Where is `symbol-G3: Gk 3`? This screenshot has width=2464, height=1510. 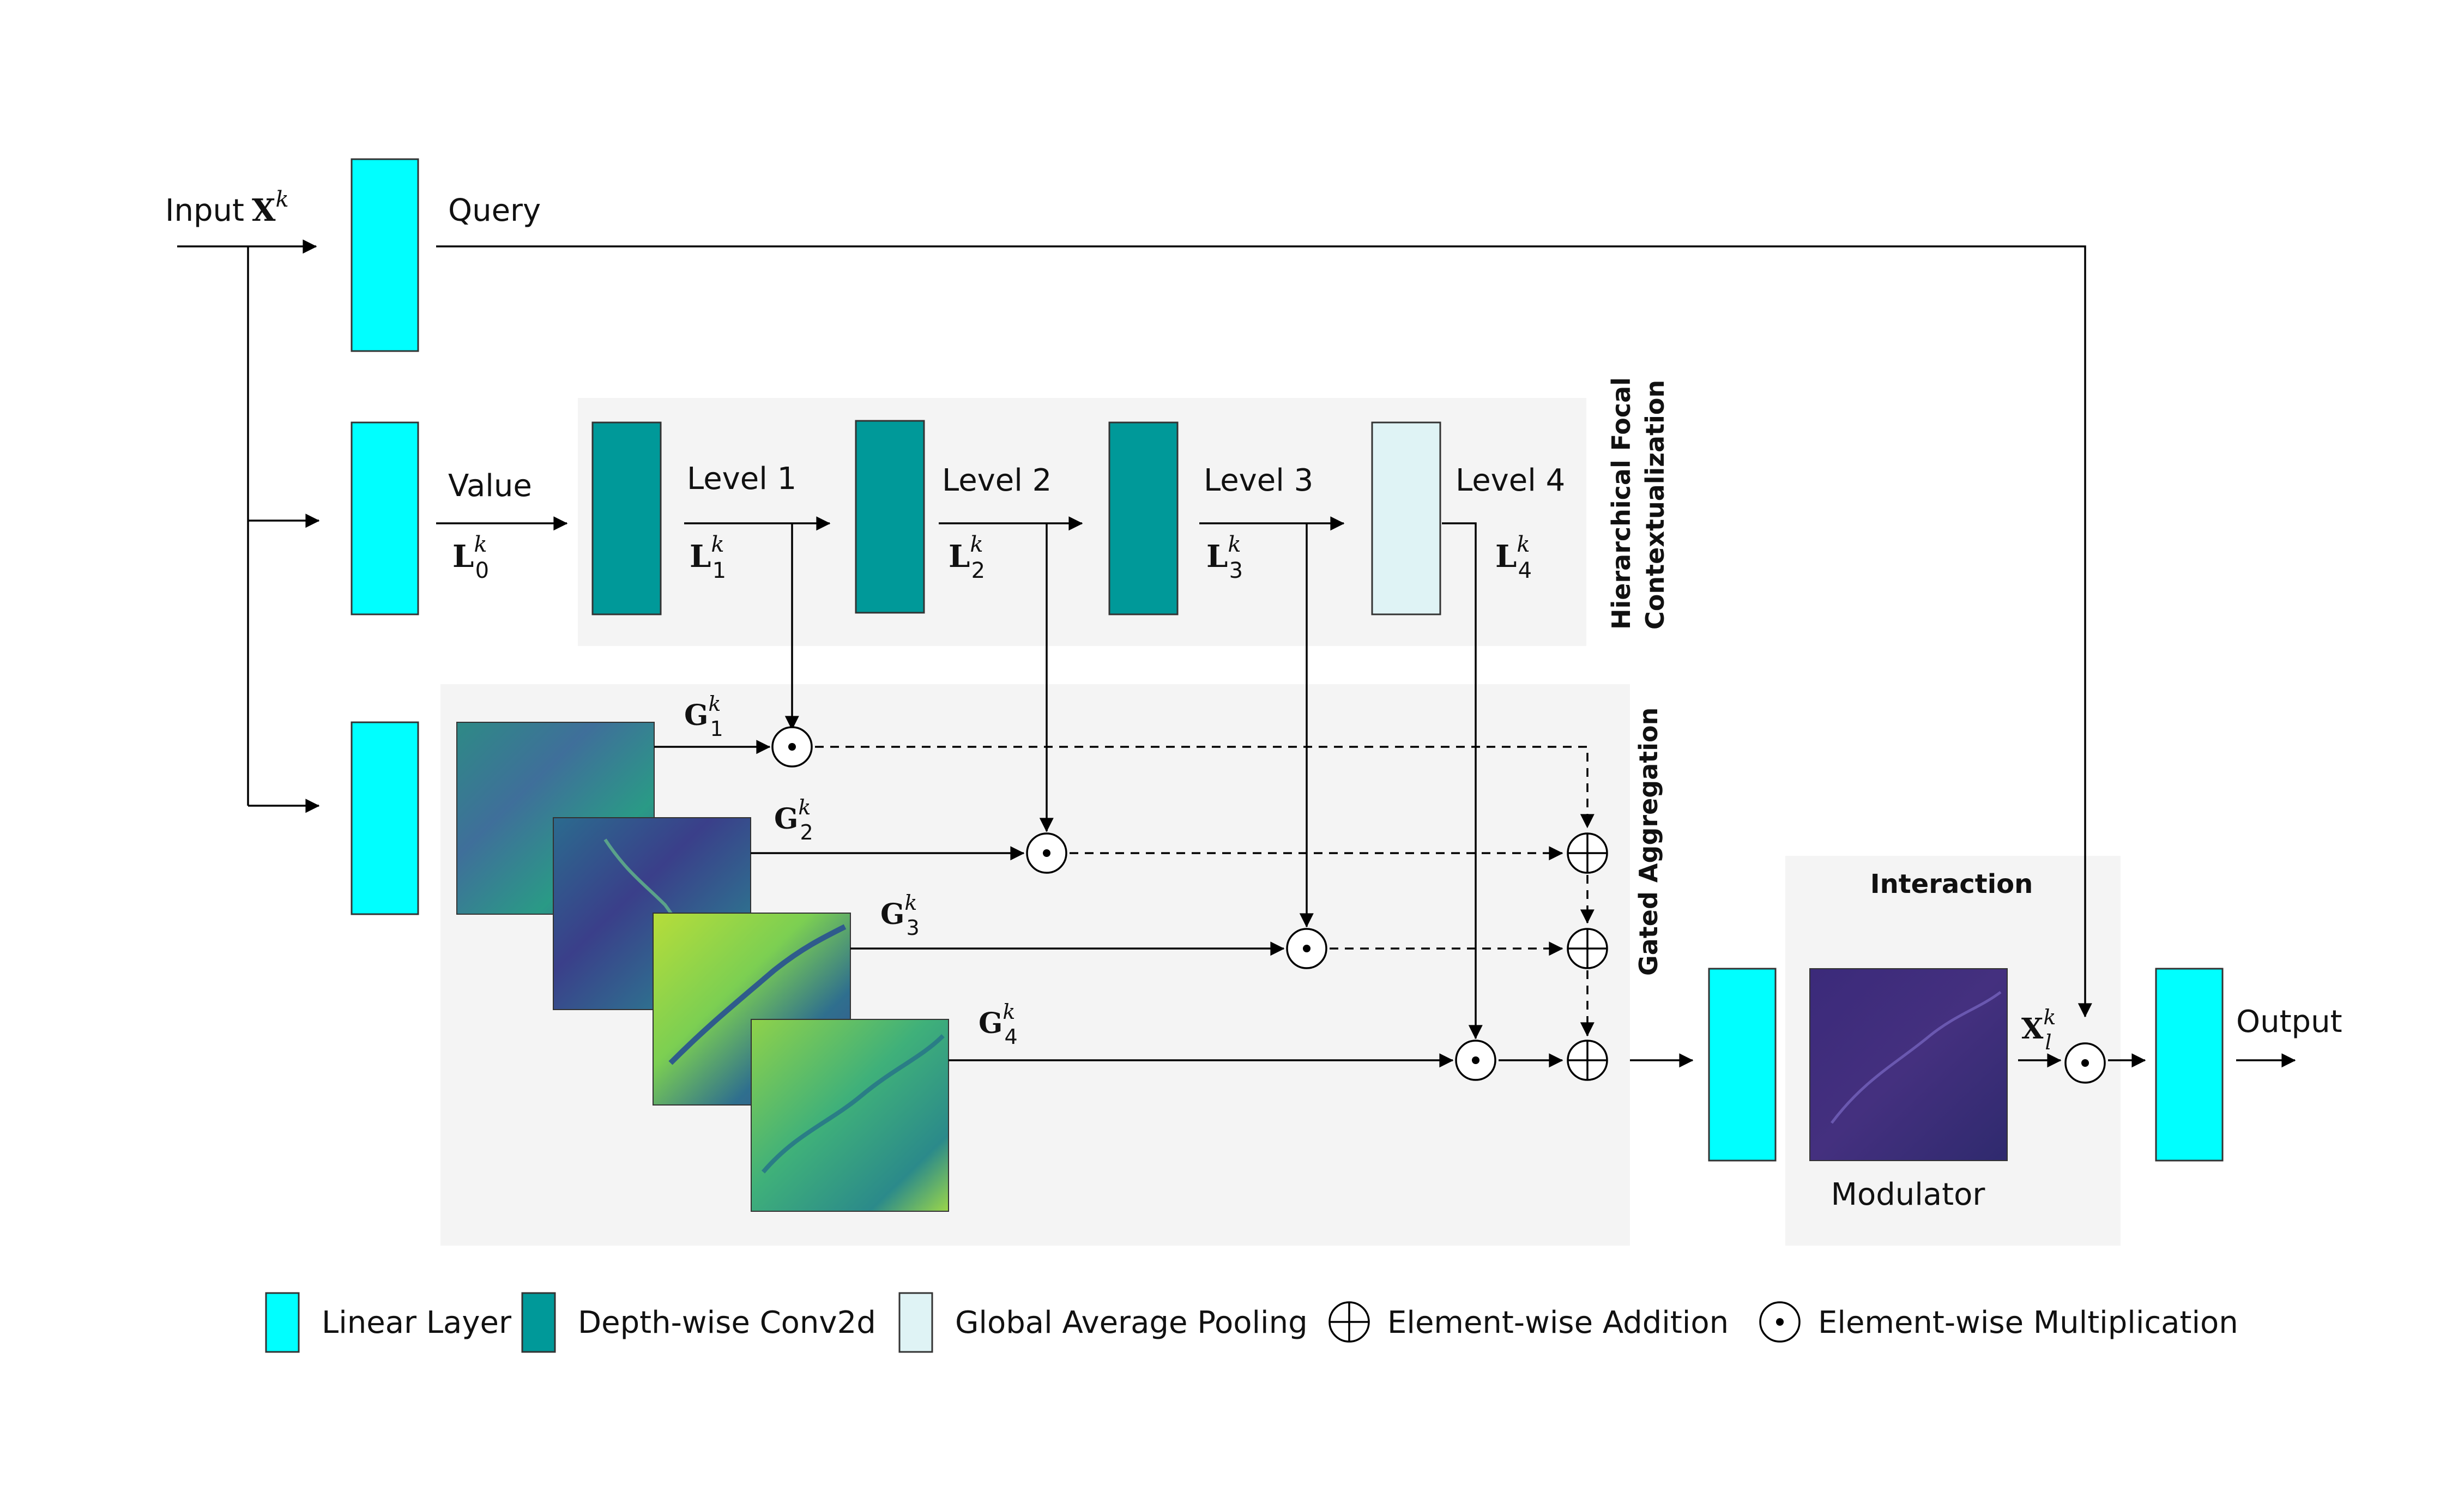 symbol-G3: Gk 3 is located at coordinates (900, 915).